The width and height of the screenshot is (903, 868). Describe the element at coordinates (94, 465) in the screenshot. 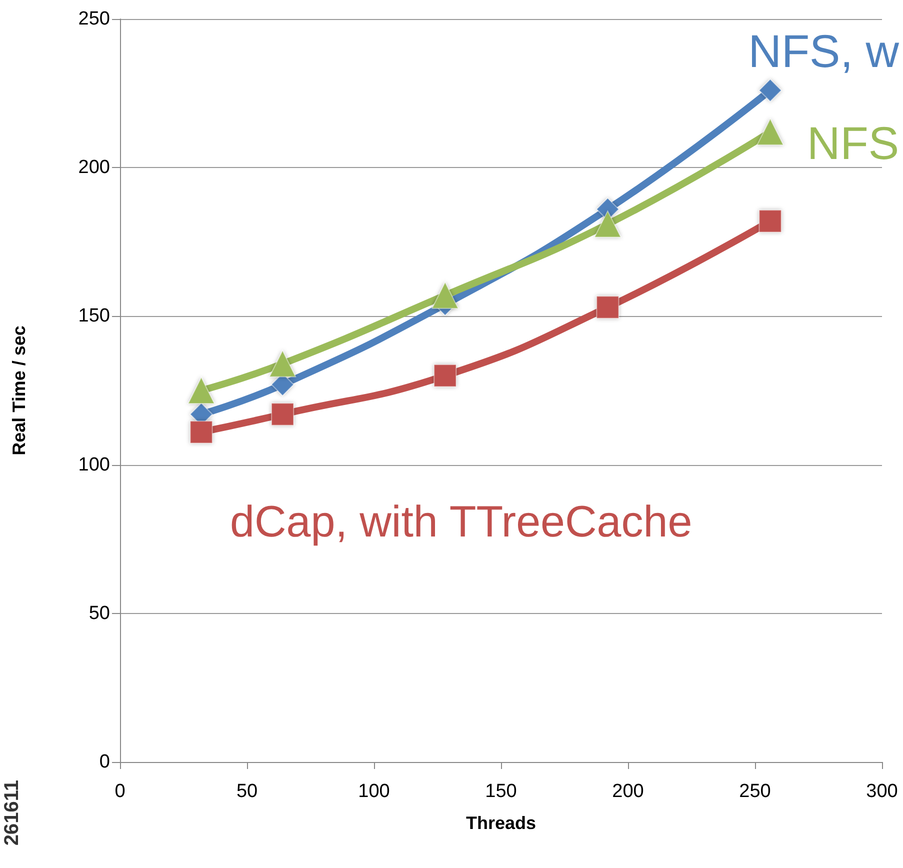

I see `y-tick-label: 100` at that location.